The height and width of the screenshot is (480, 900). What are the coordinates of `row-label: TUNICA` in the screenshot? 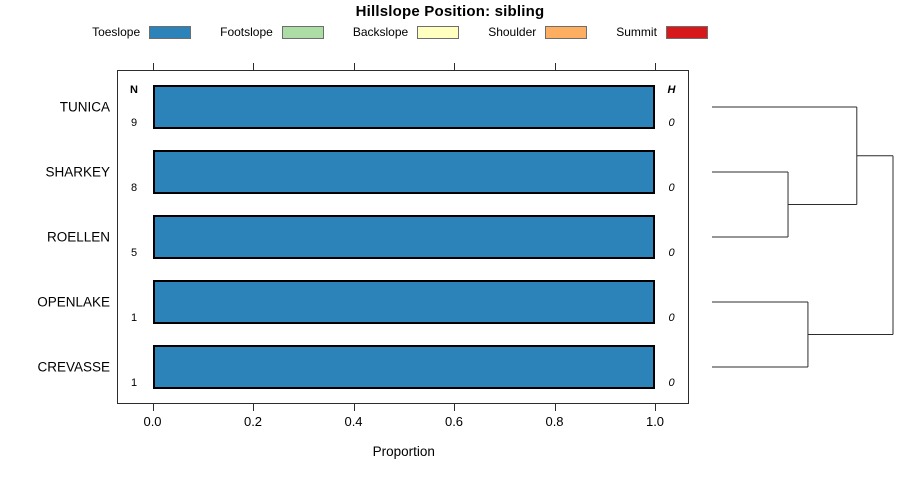 It's located at (84, 107).